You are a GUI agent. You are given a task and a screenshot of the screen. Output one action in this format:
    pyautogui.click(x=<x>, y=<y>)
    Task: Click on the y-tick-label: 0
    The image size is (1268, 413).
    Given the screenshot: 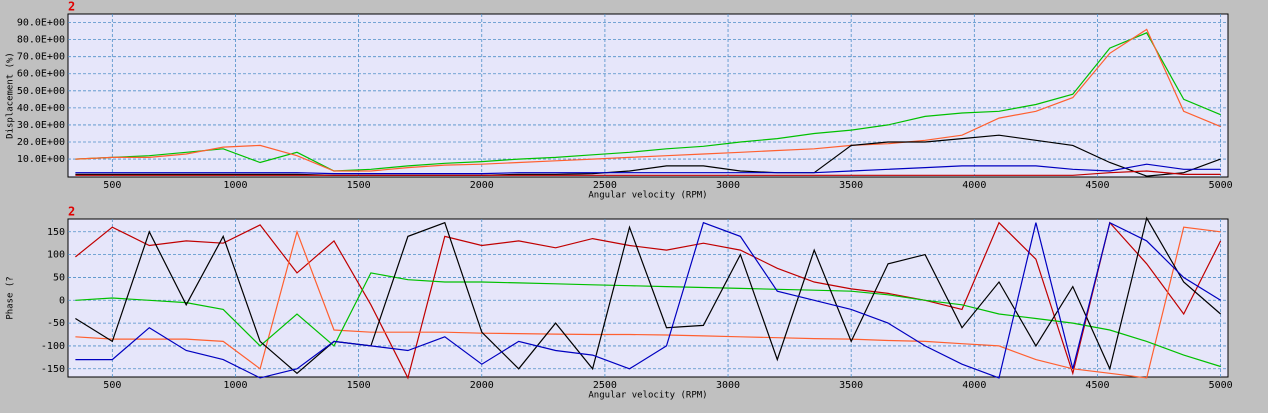 What is the action you would take?
    pyautogui.click(x=62, y=300)
    